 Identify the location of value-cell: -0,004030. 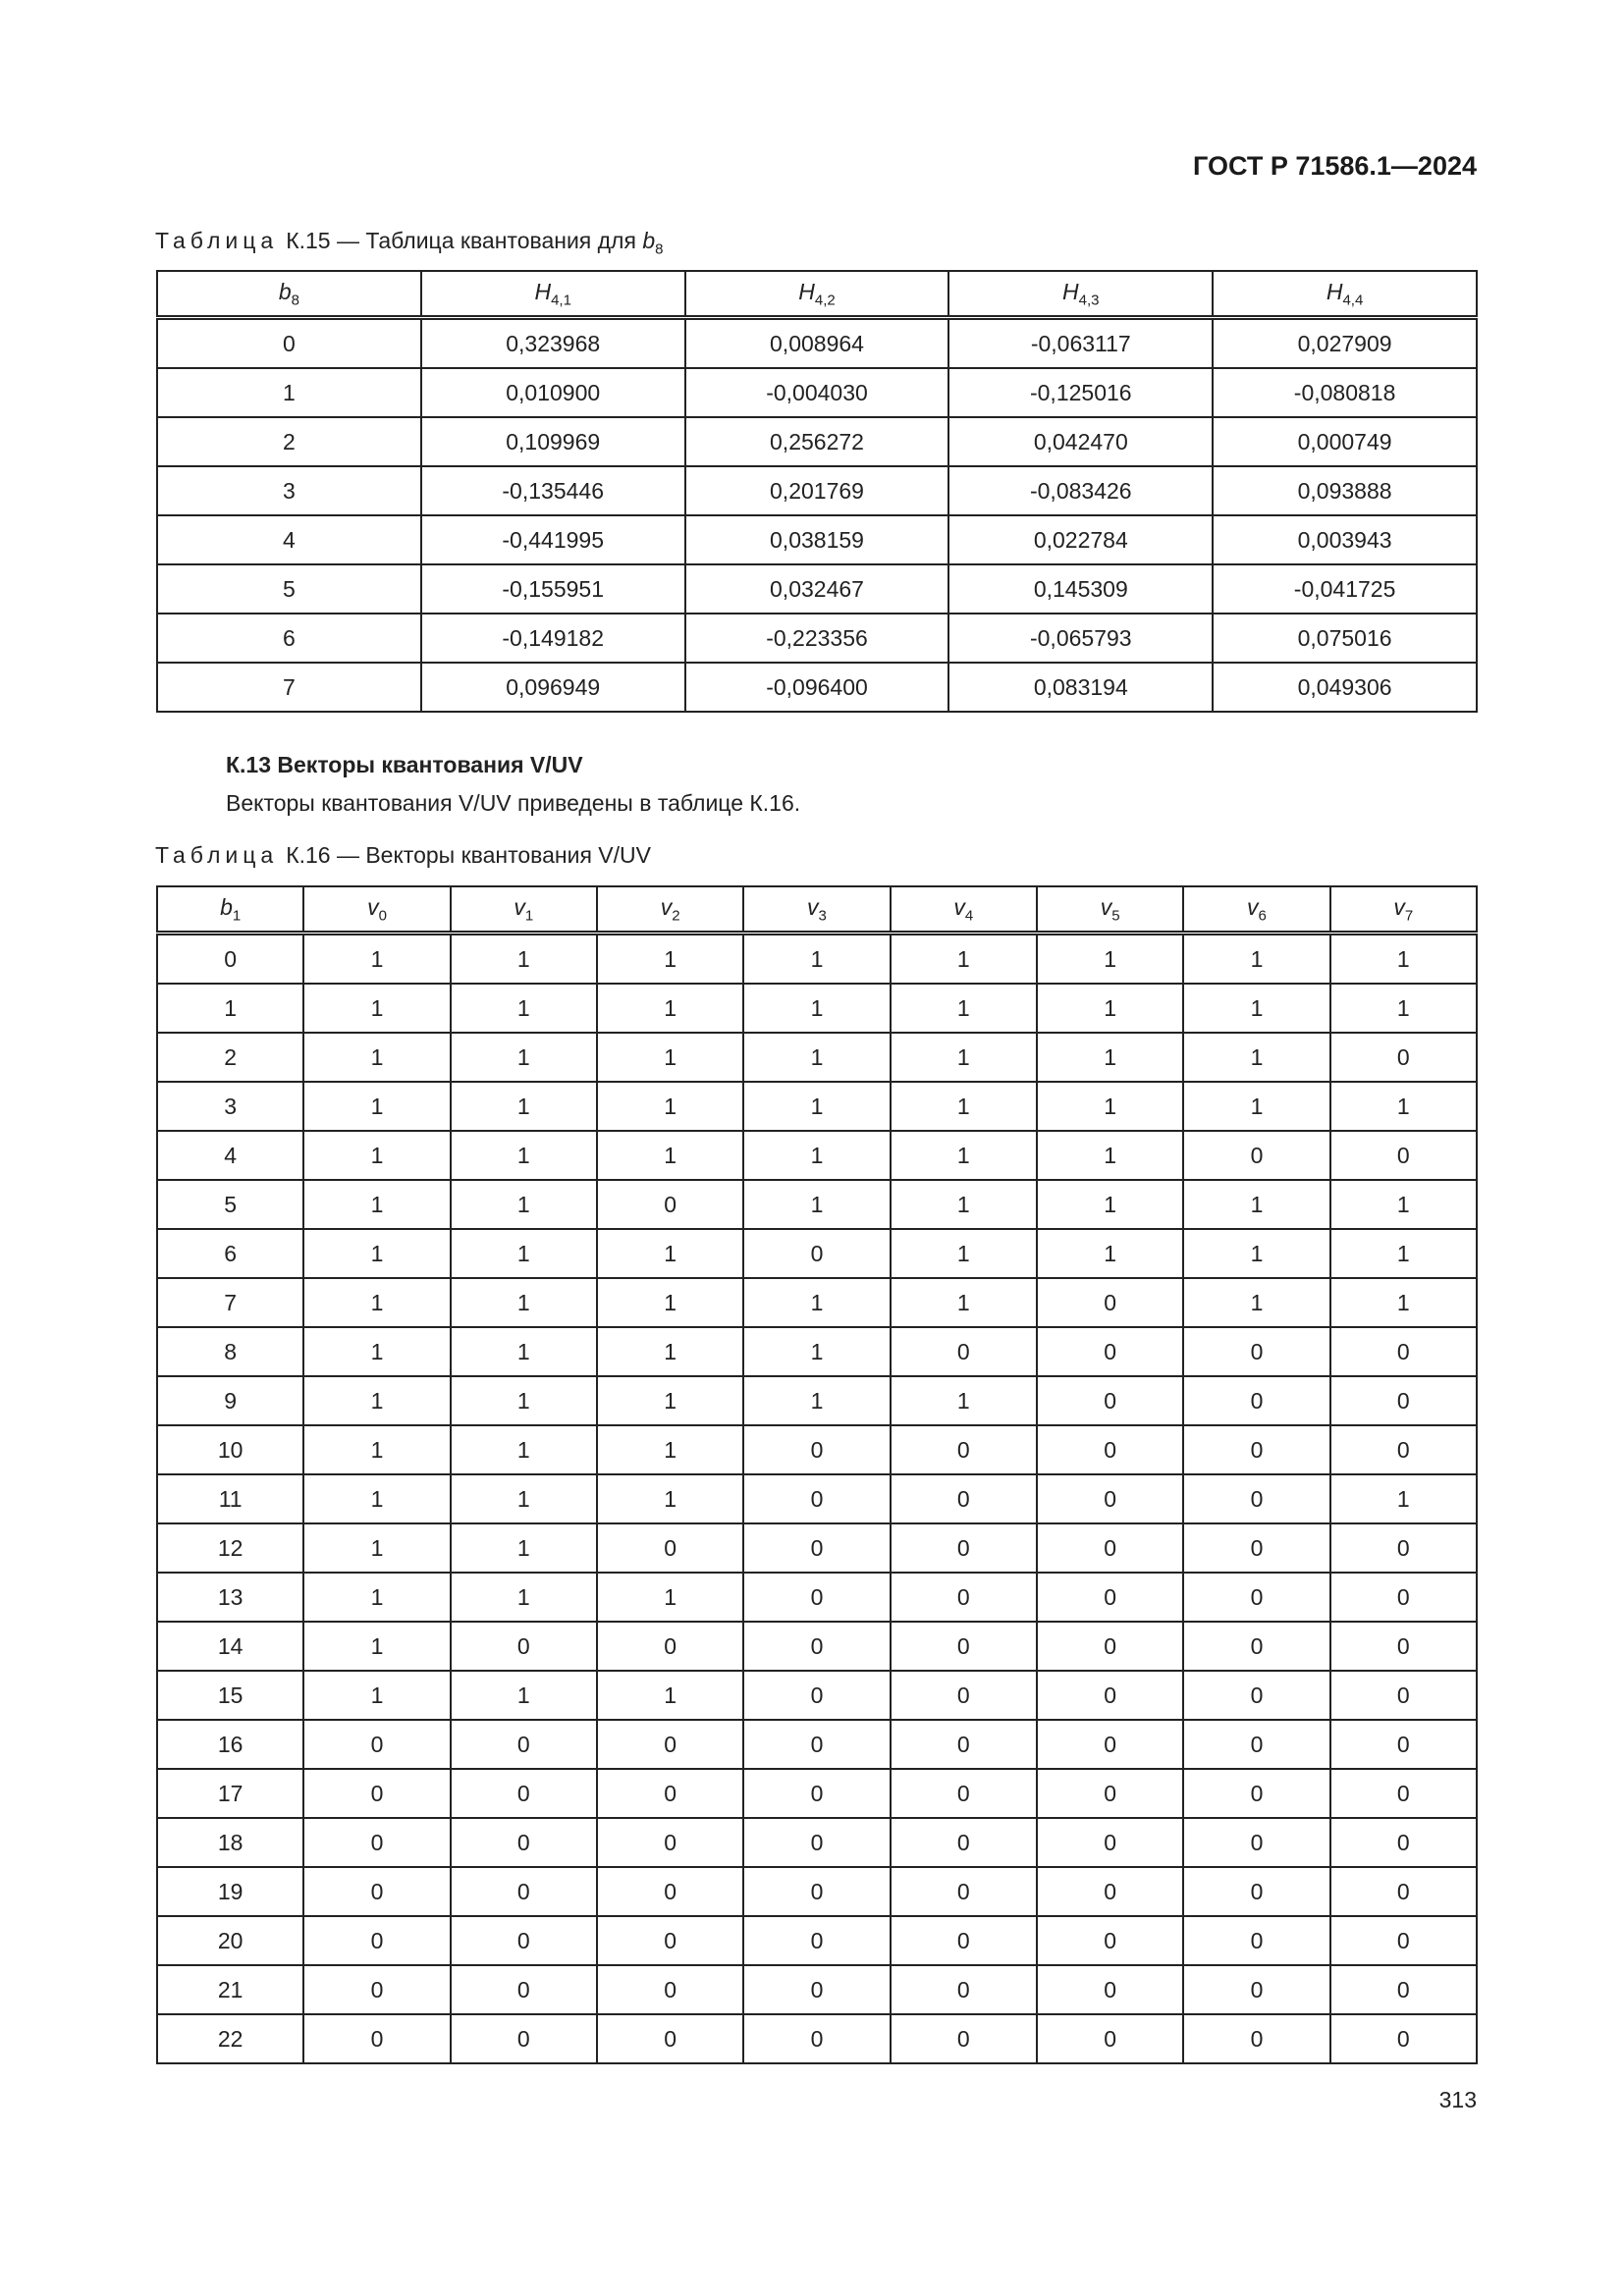
(816, 392).